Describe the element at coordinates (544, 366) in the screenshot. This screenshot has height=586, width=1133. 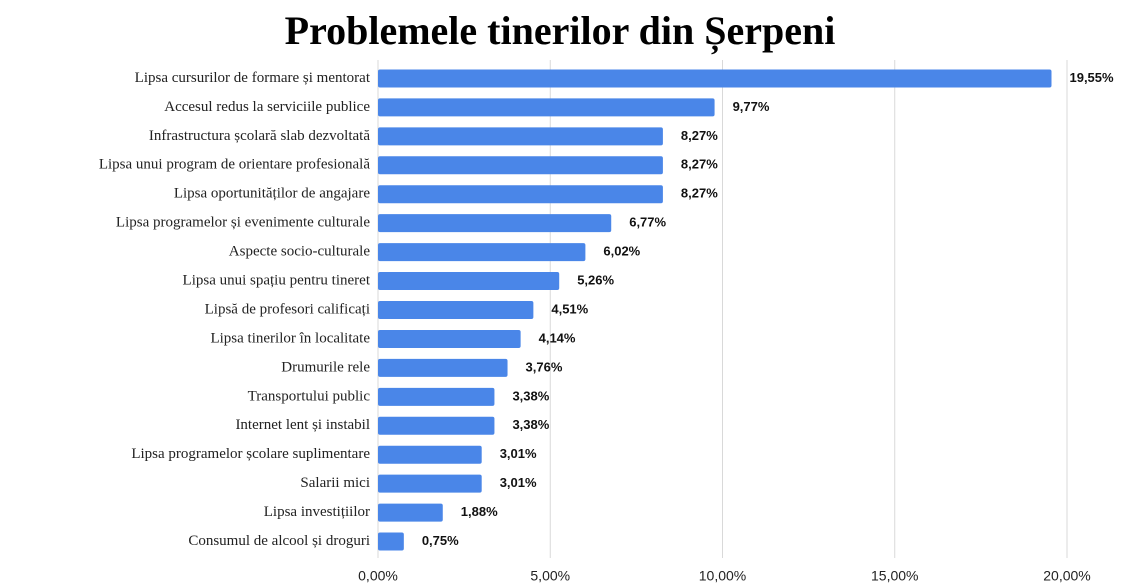
I see `value-label: 3,76%` at that location.